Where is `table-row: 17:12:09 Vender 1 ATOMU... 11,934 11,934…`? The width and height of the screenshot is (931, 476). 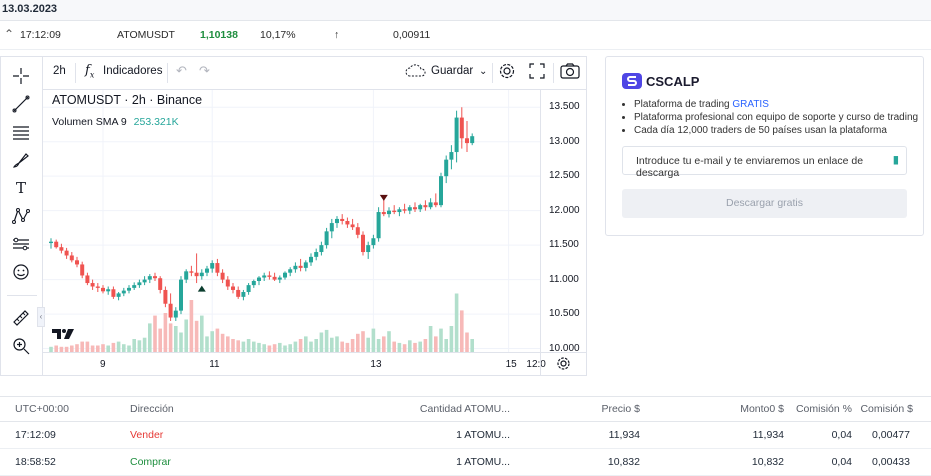
table-row: 17:12:09 Vender 1 ATOMU... 11,934 11,934… is located at coordinates (465, 435).